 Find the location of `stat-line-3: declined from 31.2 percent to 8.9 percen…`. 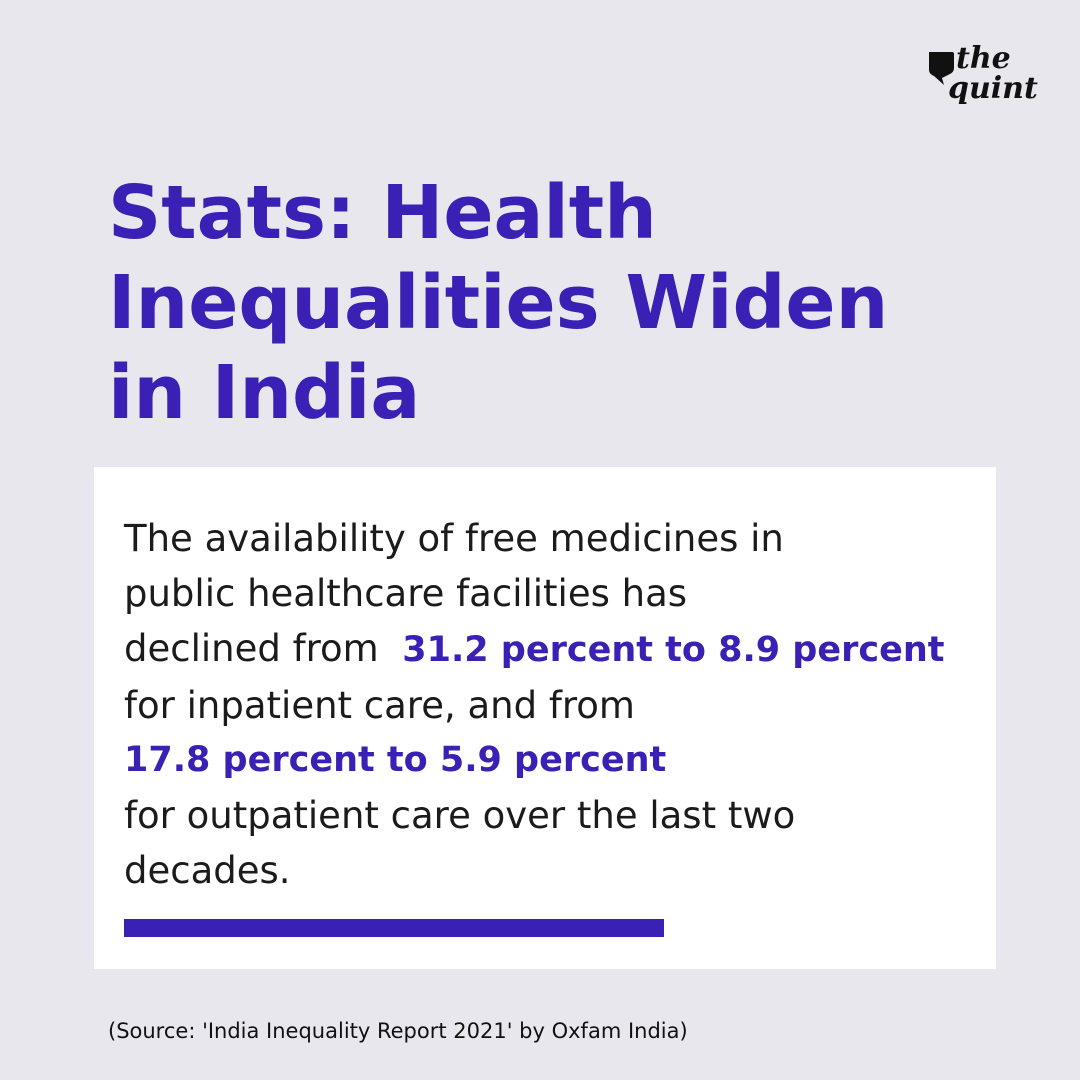

stat-line-3: declined from 31.2 percent to 8.9 percen… is located at coordinates (554, 649).